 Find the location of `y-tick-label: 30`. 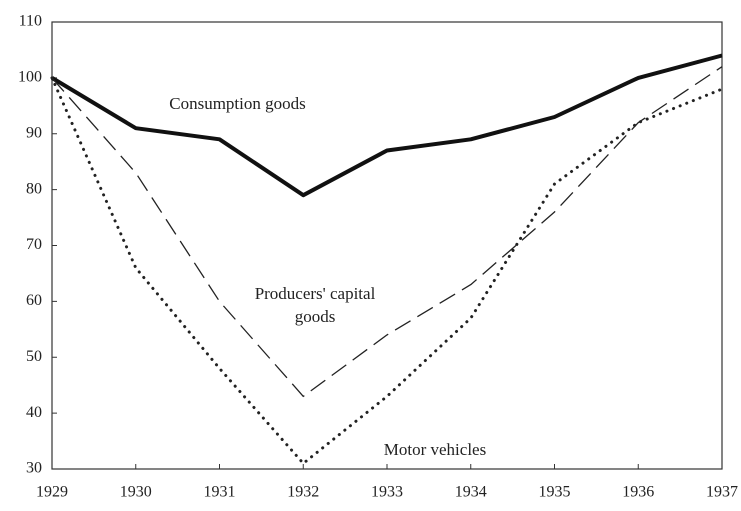

y-tick-label: 30 is located at coordinates (34, 468).